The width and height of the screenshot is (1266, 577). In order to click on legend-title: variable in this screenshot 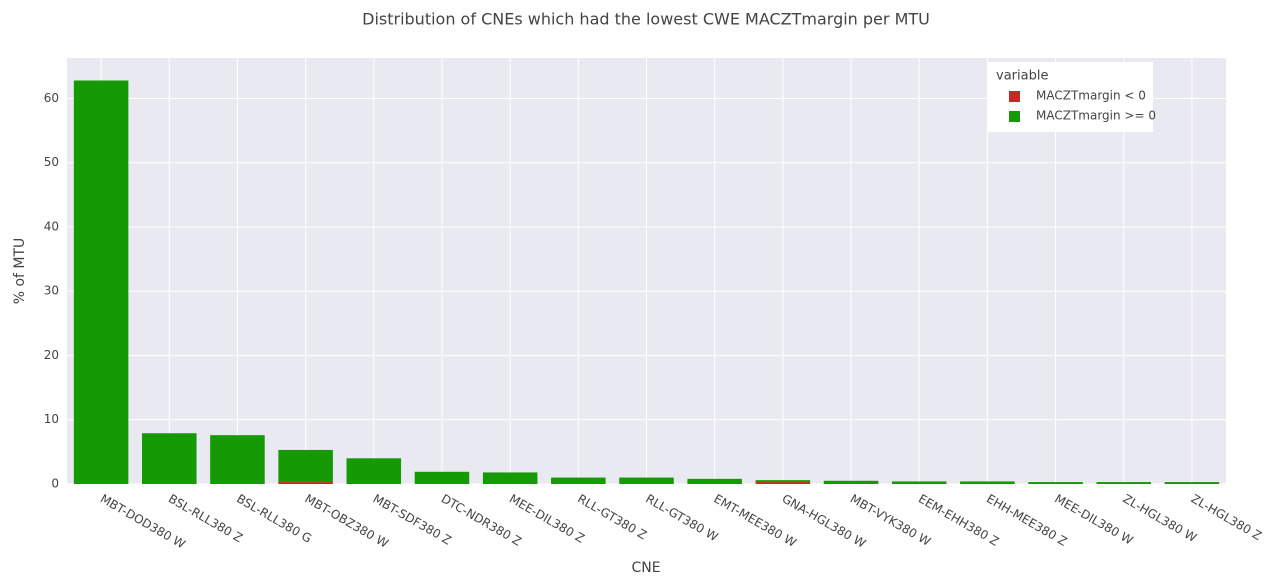, I will do `click(1022, 76)`.